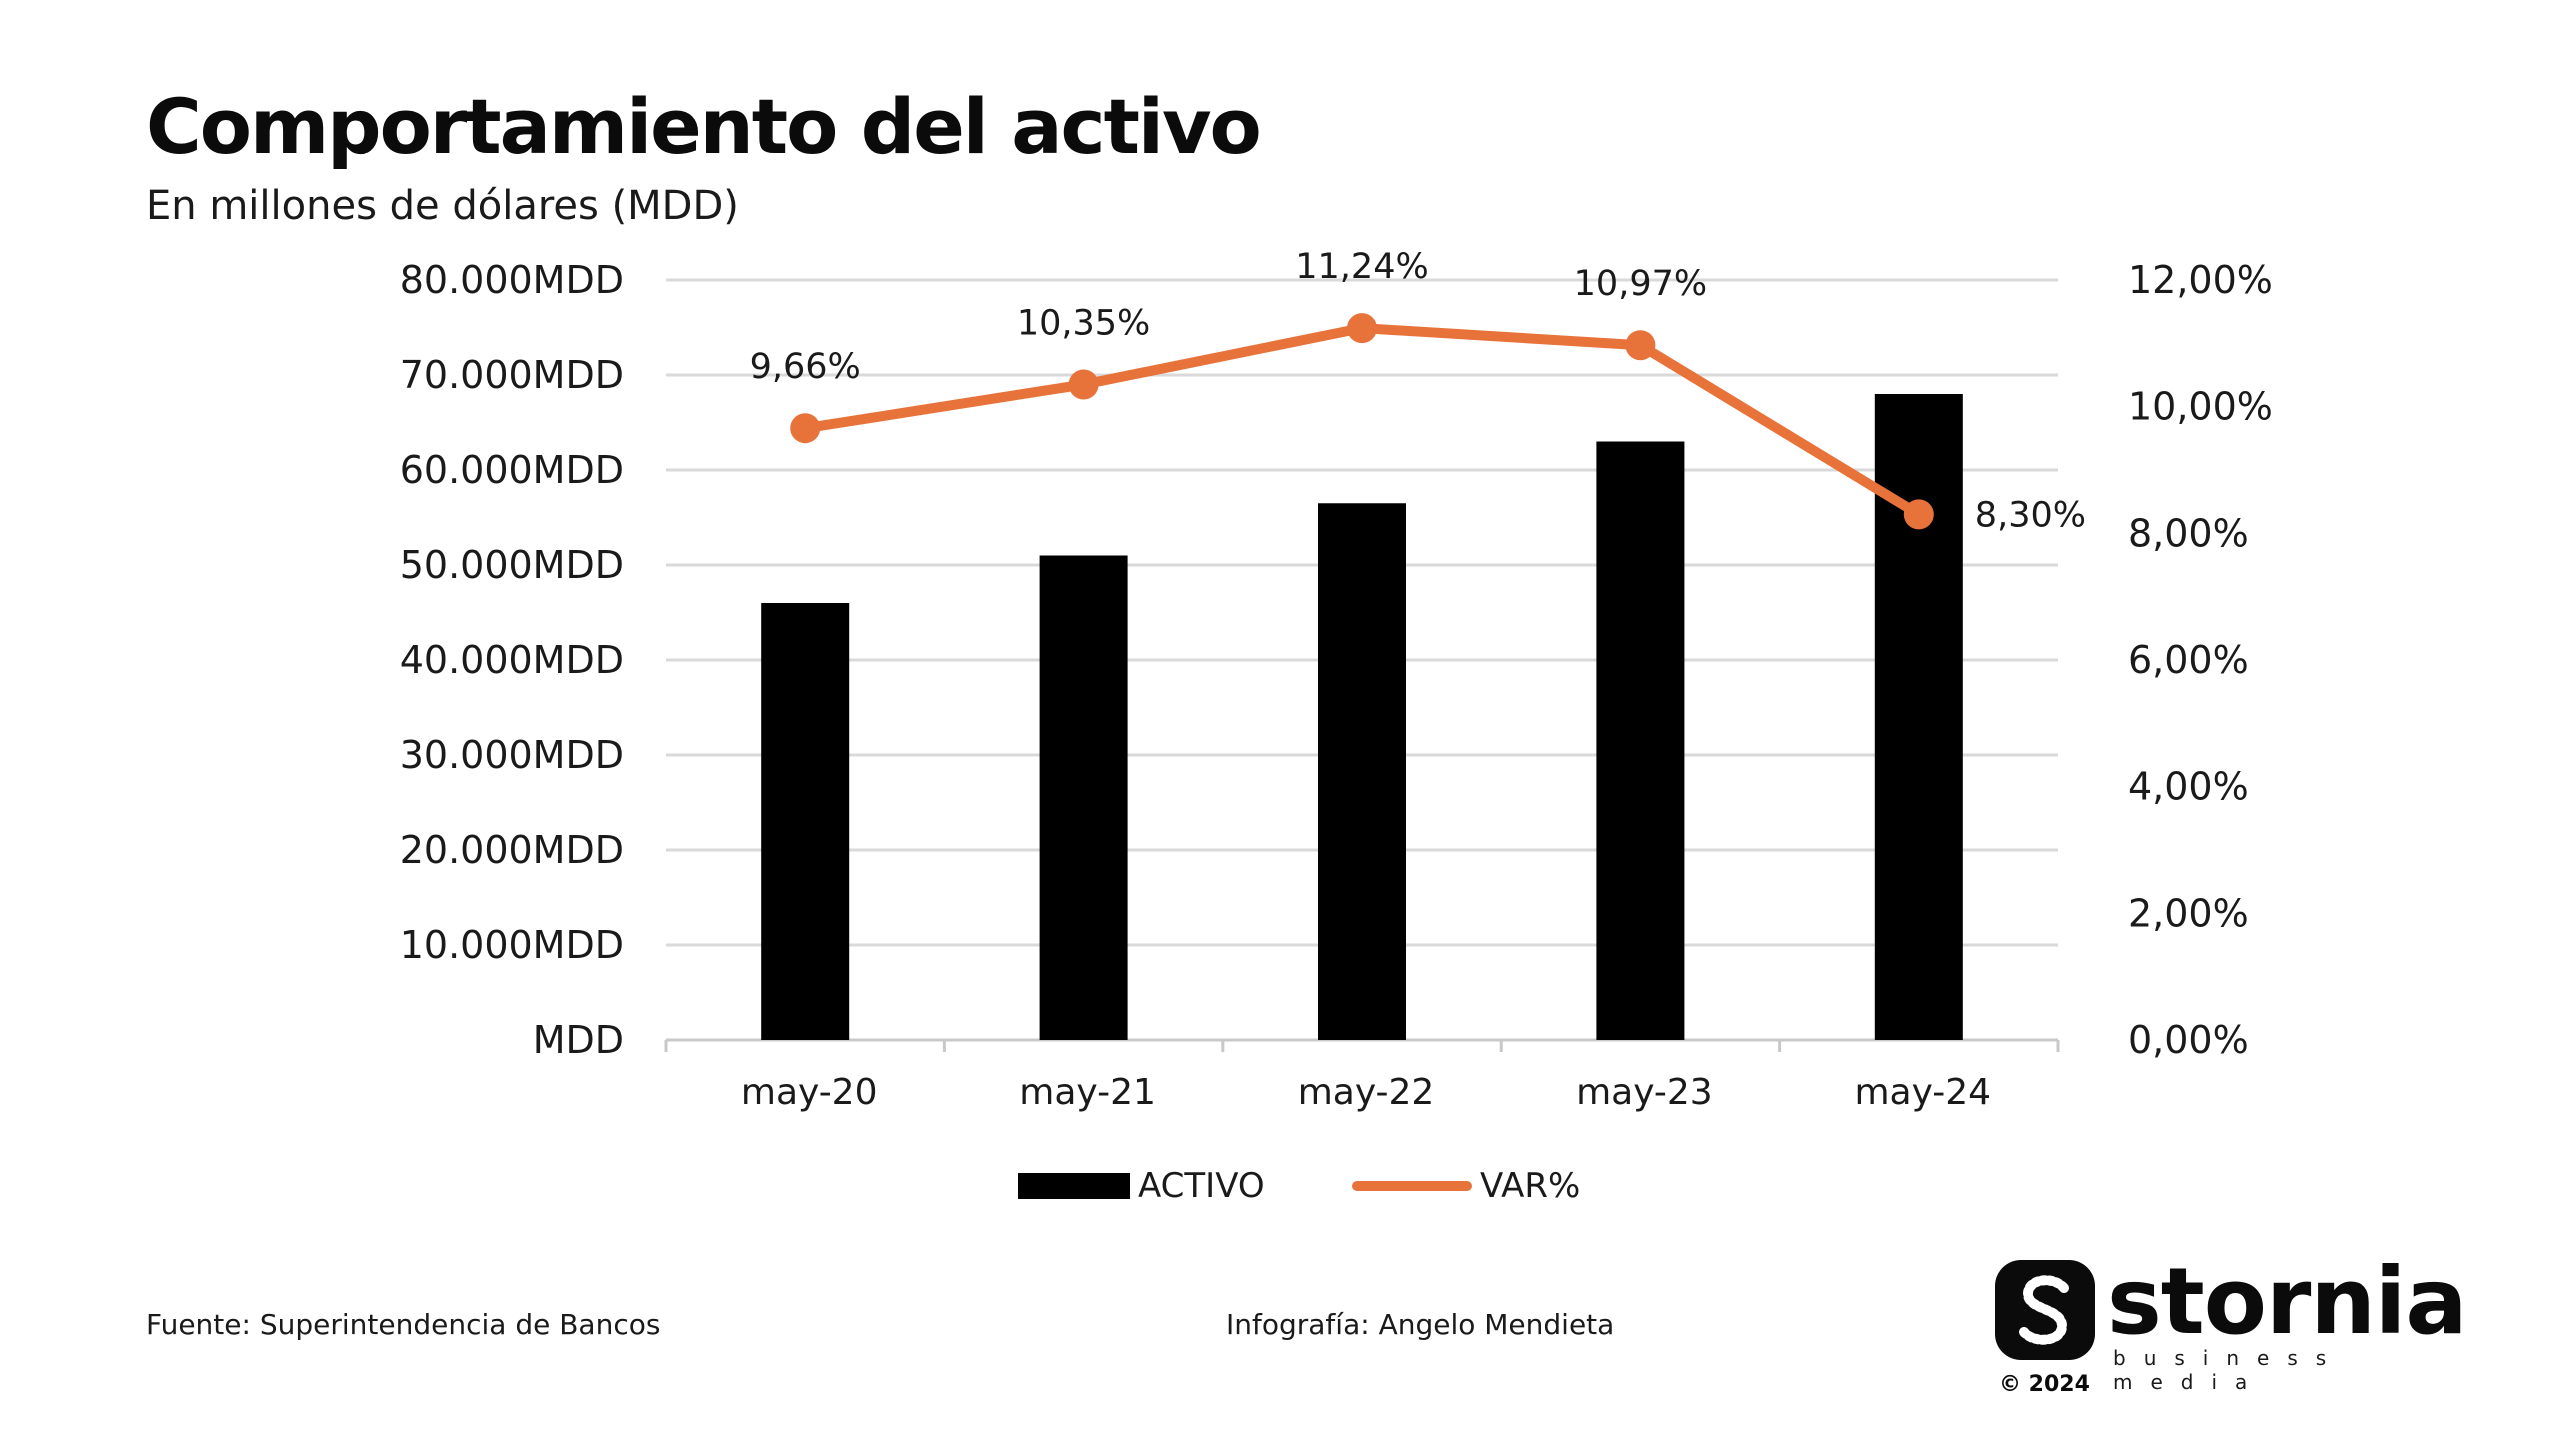 Image resolution: width=2560 pixels, height=1440 pixels. I want to click on line-var, so click(1362, 421).